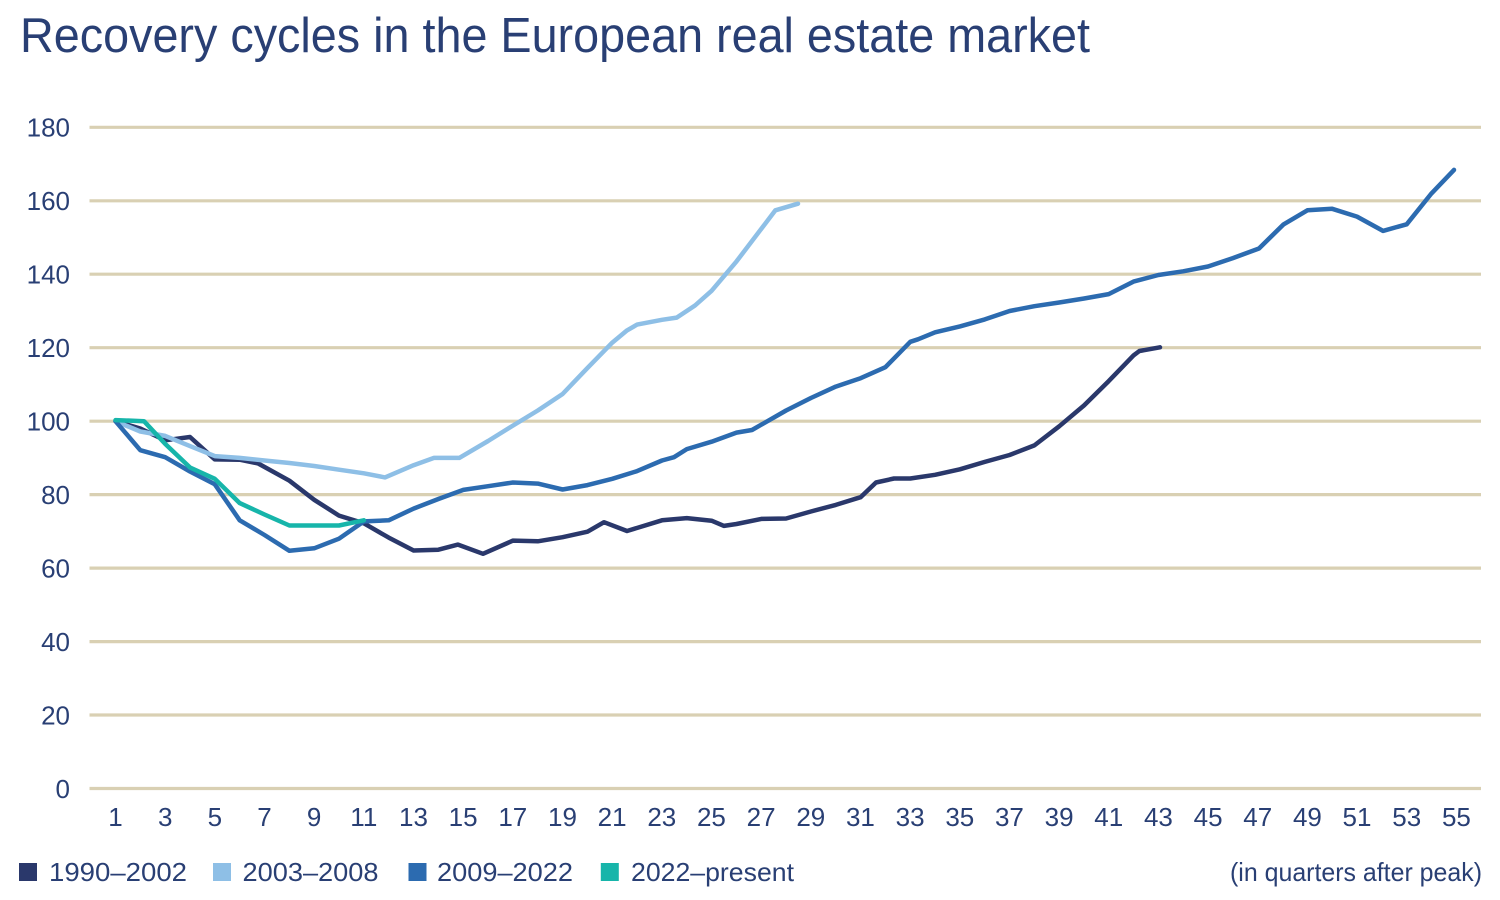 Image resolution: width=1500 pixels, height=900 pixels. I want to click on svg-text: 45, so click(1208, 817).